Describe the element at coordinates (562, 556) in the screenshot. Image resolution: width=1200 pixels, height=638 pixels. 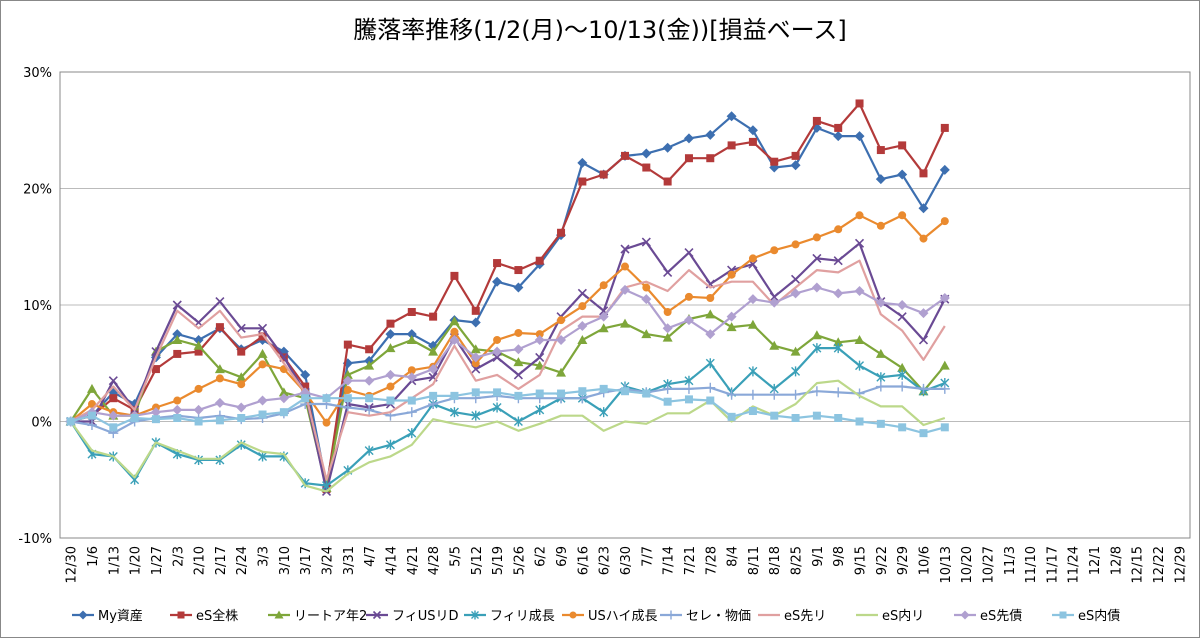
I see `x-tick-label: 6/9` at that location.